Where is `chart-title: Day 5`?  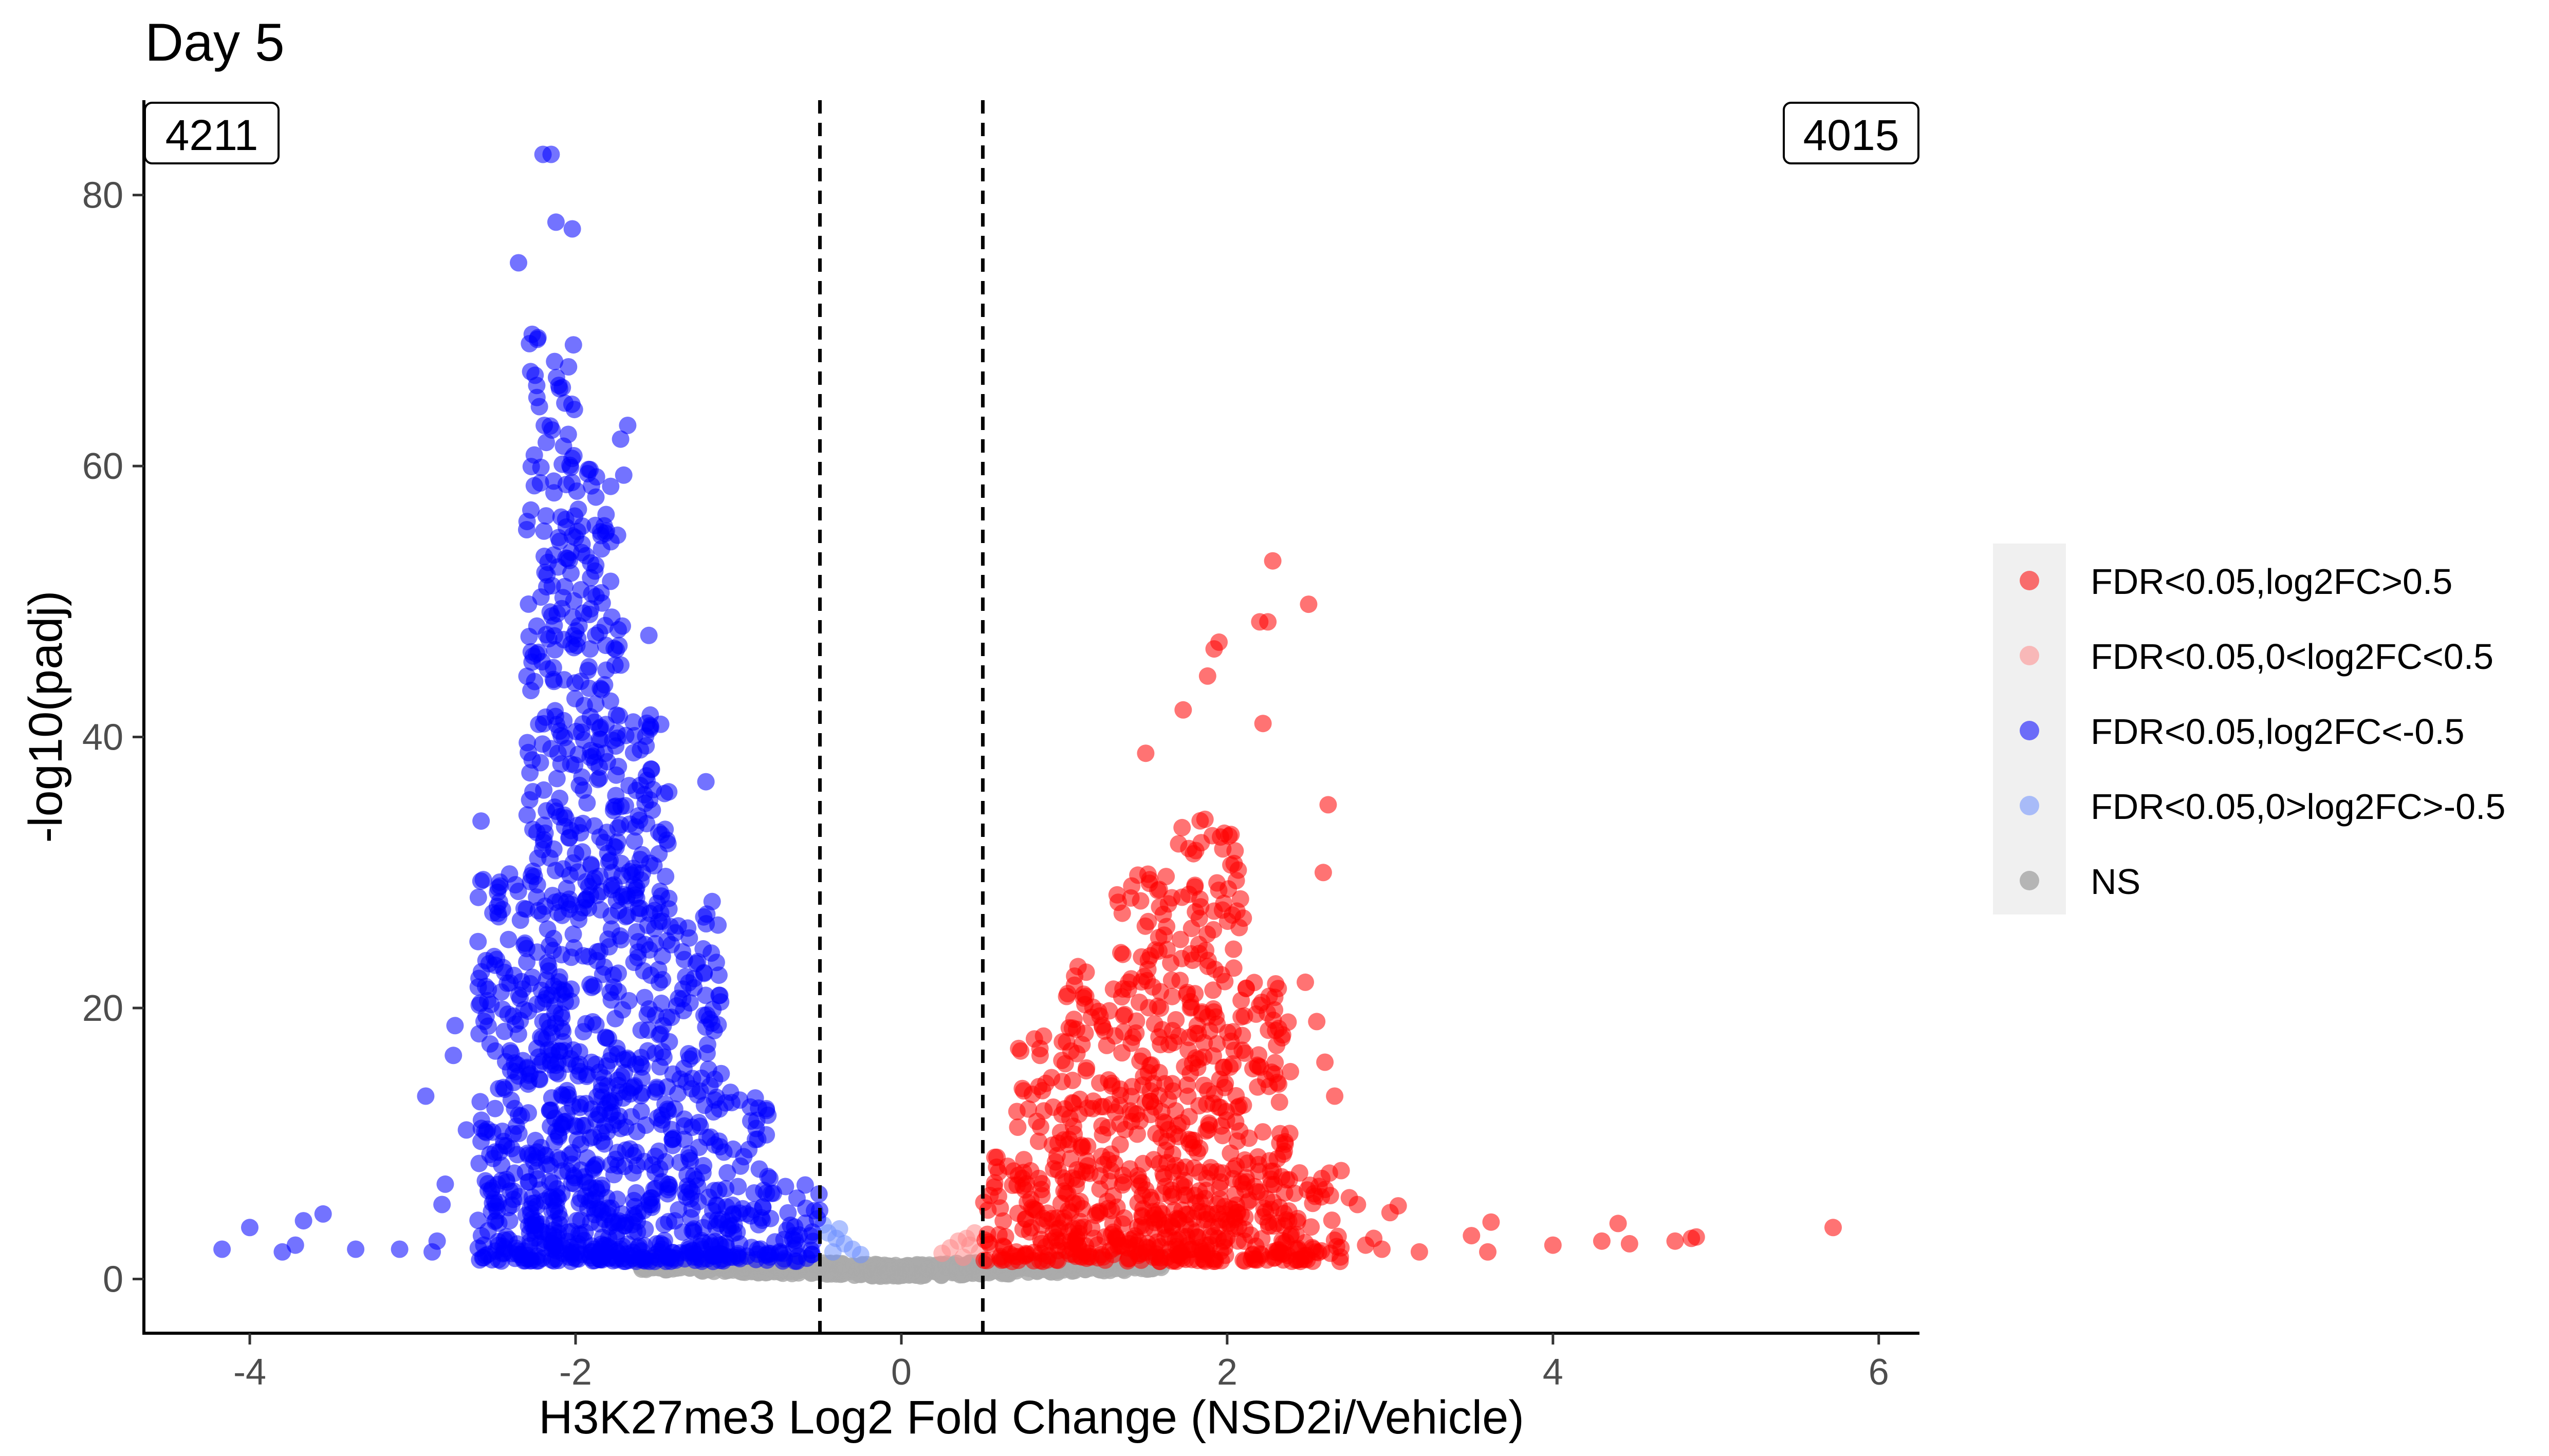 chart-title: Day 5 is located at coordinates (215, 42).